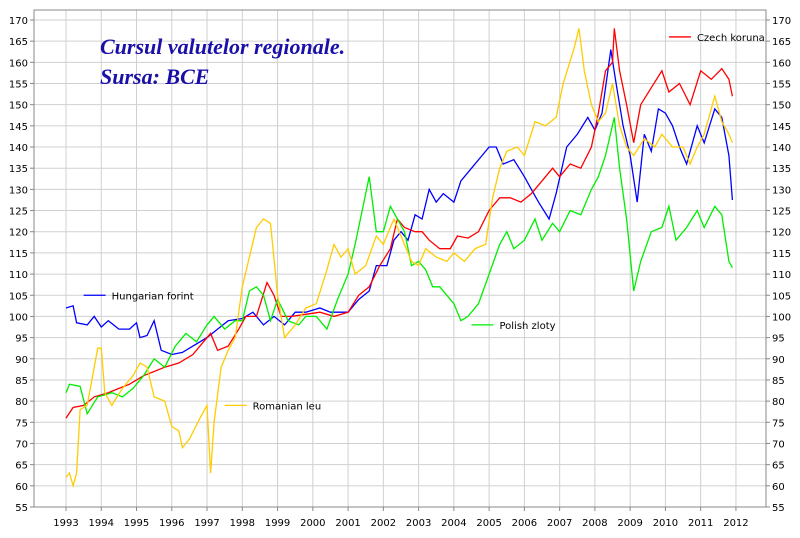  Describe the element at coordinates (312, 523) in the screenshot. I see `x-tick-label: 2000` at that location.